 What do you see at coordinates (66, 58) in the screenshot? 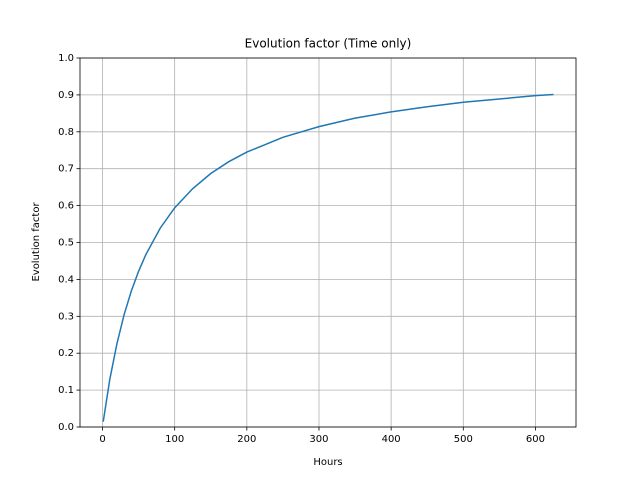
I see `y-tick-label: 1.0` at bounding box center [66, 58].